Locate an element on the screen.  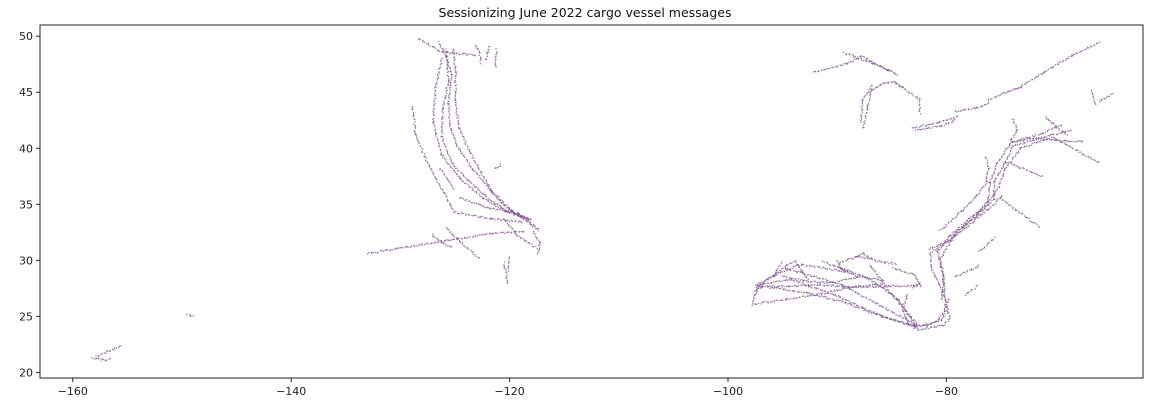
x-axis: −160 −140 −120 −100 −80 is located at coordinates (508, 388).